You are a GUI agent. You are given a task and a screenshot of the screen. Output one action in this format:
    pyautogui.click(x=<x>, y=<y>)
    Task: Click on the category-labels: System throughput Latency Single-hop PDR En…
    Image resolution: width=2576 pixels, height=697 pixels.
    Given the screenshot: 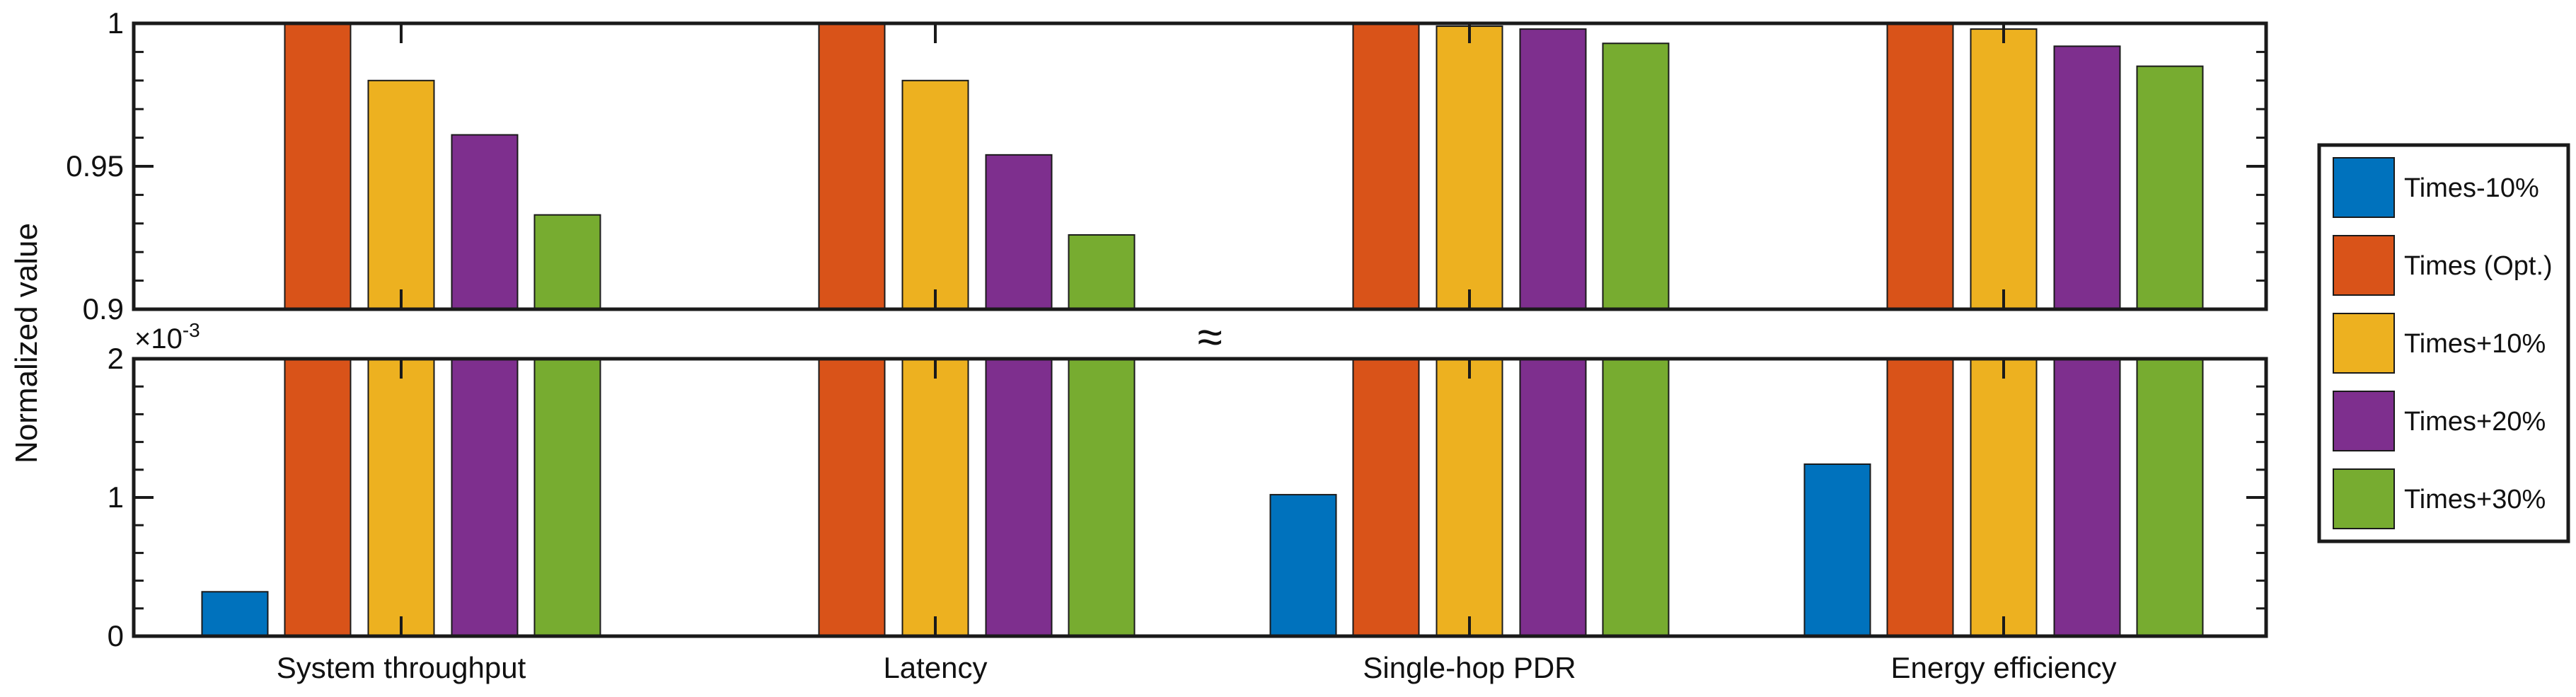 What is the action you would take?
    pyautogui.click(x=1197, y=667)
    